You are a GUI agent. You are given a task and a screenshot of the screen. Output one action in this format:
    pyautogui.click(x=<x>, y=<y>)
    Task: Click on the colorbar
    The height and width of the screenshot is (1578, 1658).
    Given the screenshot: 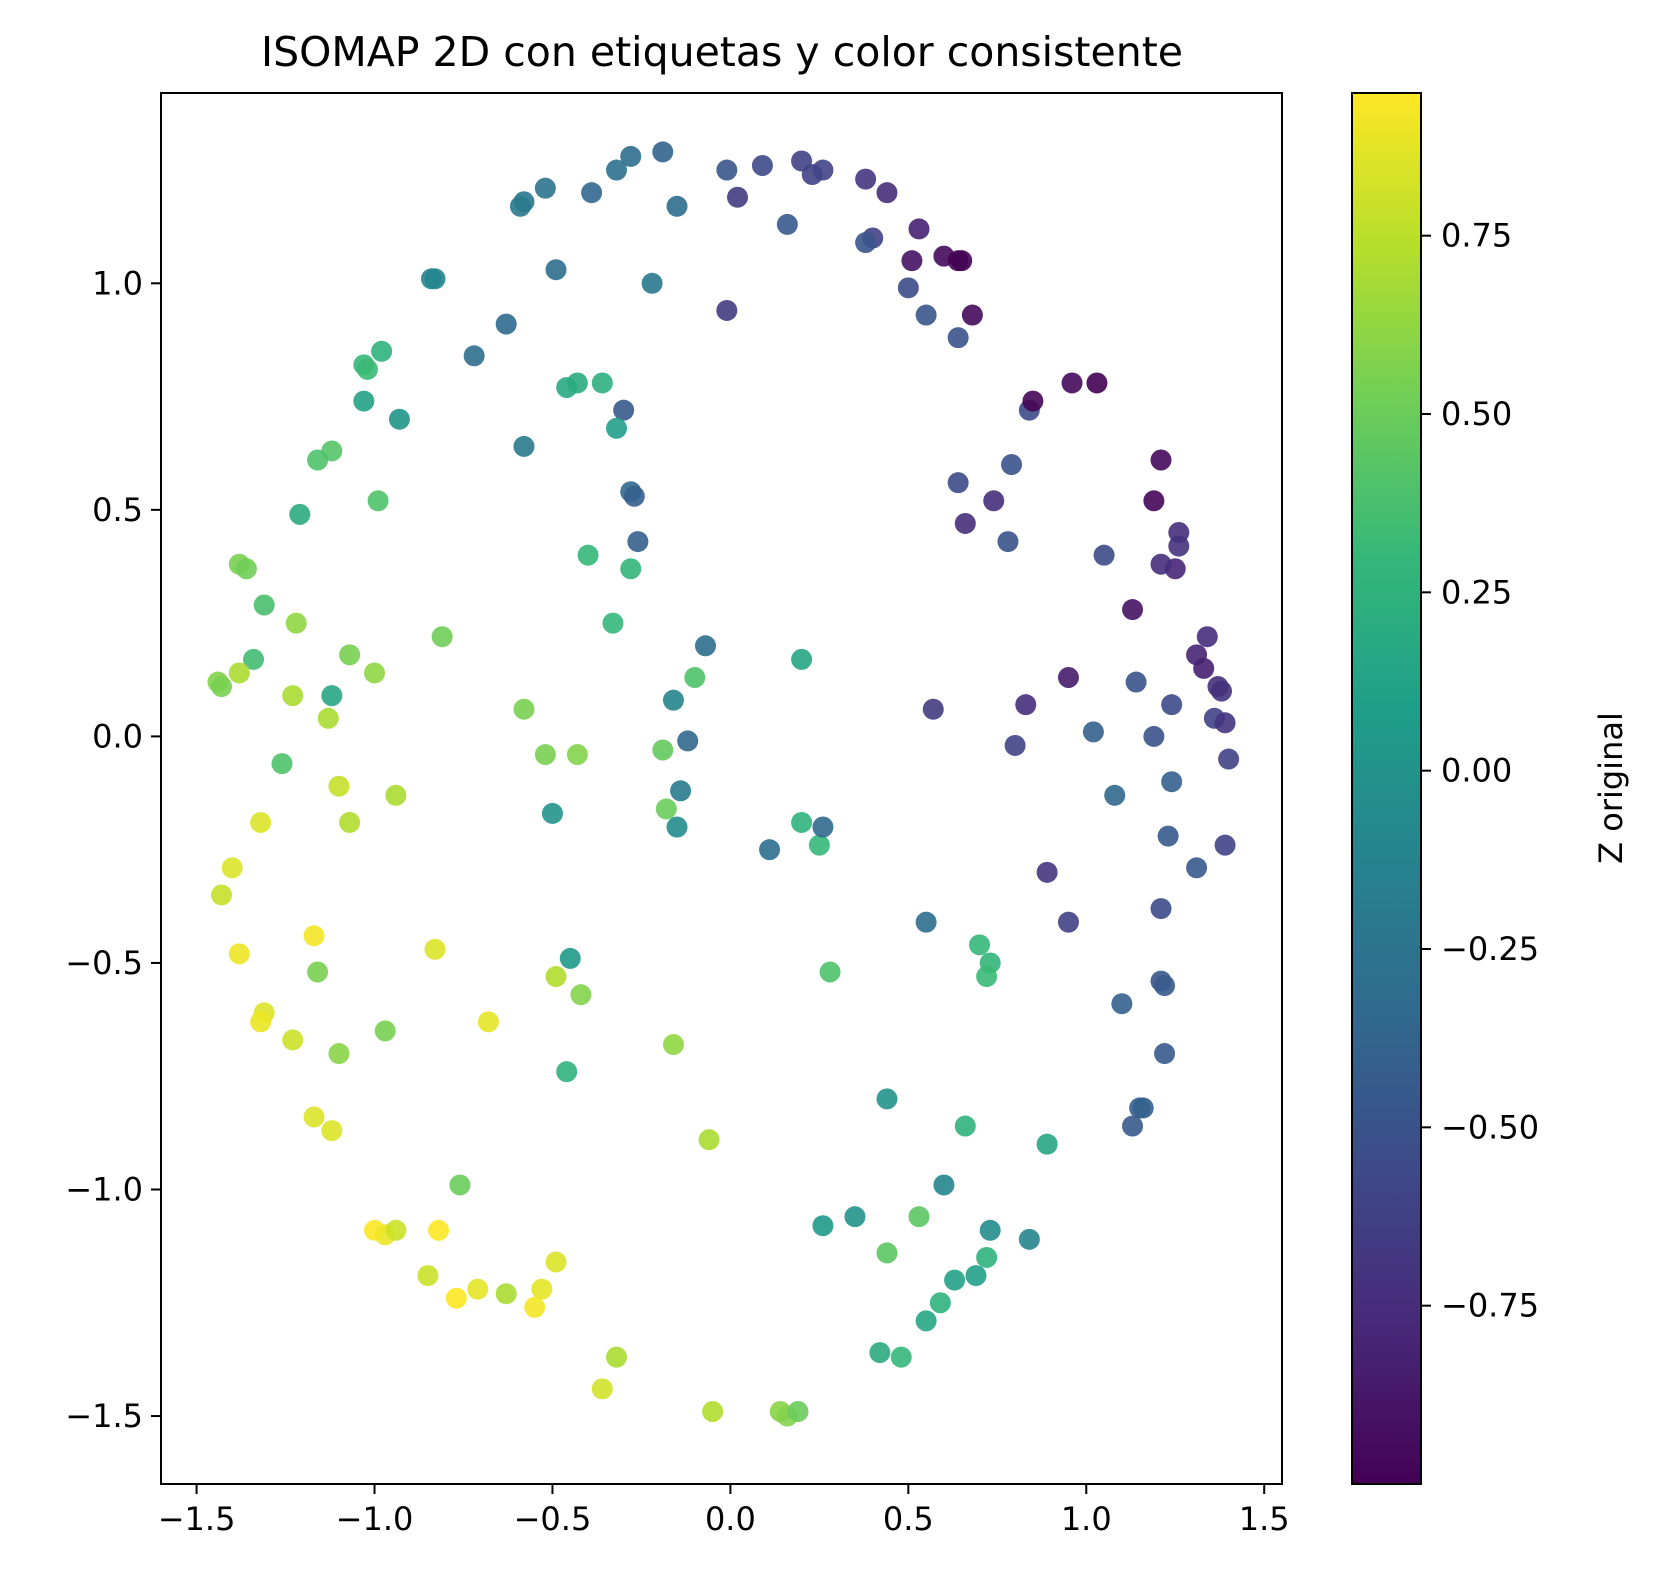 What is the action you would take?
    pyautogui.click(x=1386, y=788)
    